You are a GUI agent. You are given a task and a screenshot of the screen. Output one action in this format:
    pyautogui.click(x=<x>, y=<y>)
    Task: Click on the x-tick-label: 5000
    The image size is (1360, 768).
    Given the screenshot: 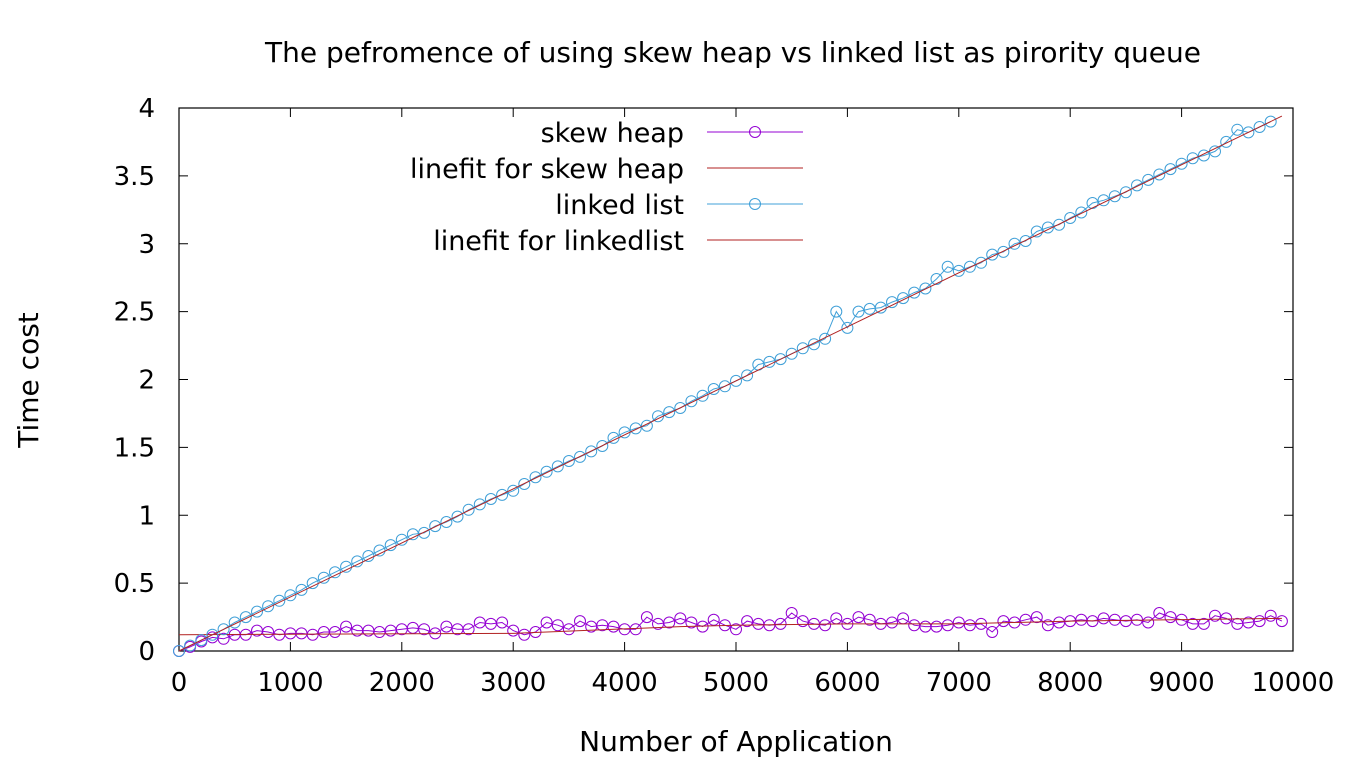 What is the action you would take?
    pyautogui.click(x=736, y=683)
    